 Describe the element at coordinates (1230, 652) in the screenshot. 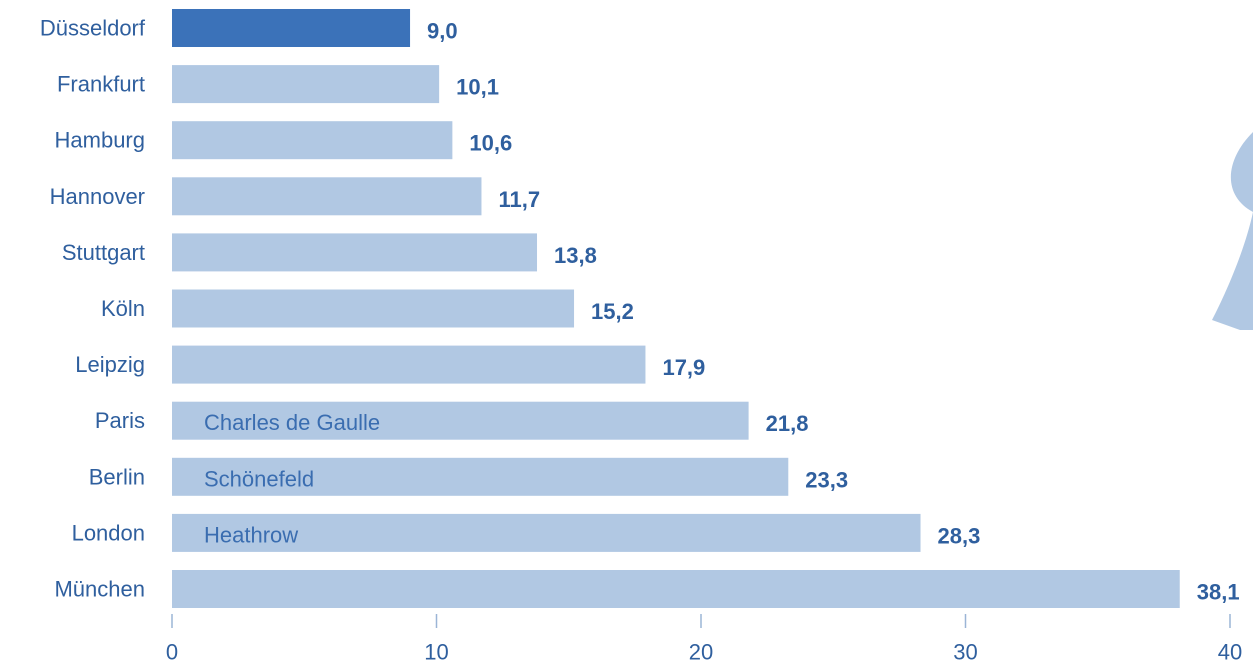

I see `x-tick-label: 40` at that location.